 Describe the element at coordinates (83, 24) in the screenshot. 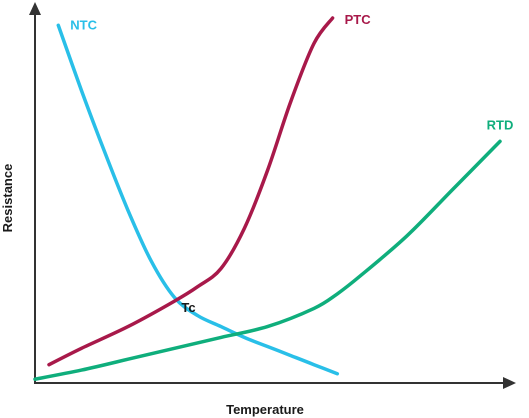

I see `series-label-ntc: NTC` at that location.